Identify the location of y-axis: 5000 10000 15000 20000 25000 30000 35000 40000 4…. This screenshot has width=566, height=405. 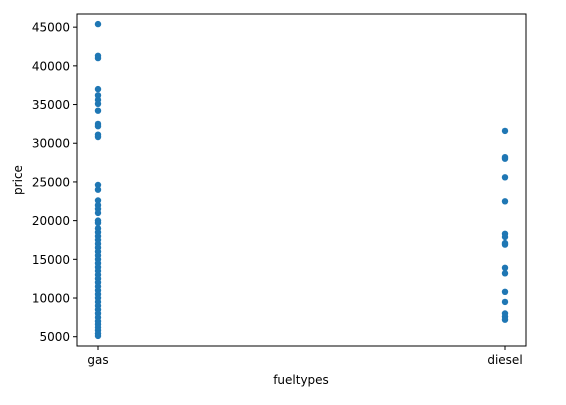
(54, 182).